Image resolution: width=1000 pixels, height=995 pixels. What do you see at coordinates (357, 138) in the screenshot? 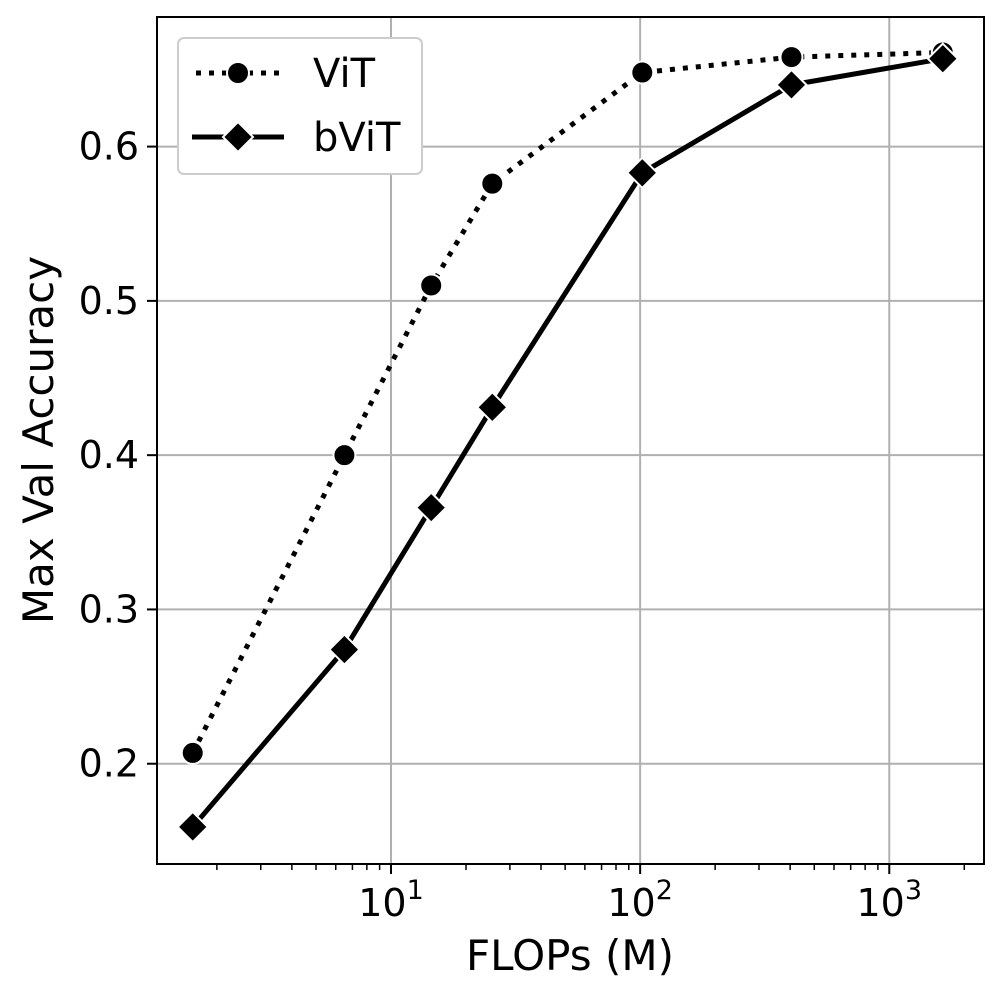
I see `legend-bvit-label: bViT` at bounding box center [357, 138].